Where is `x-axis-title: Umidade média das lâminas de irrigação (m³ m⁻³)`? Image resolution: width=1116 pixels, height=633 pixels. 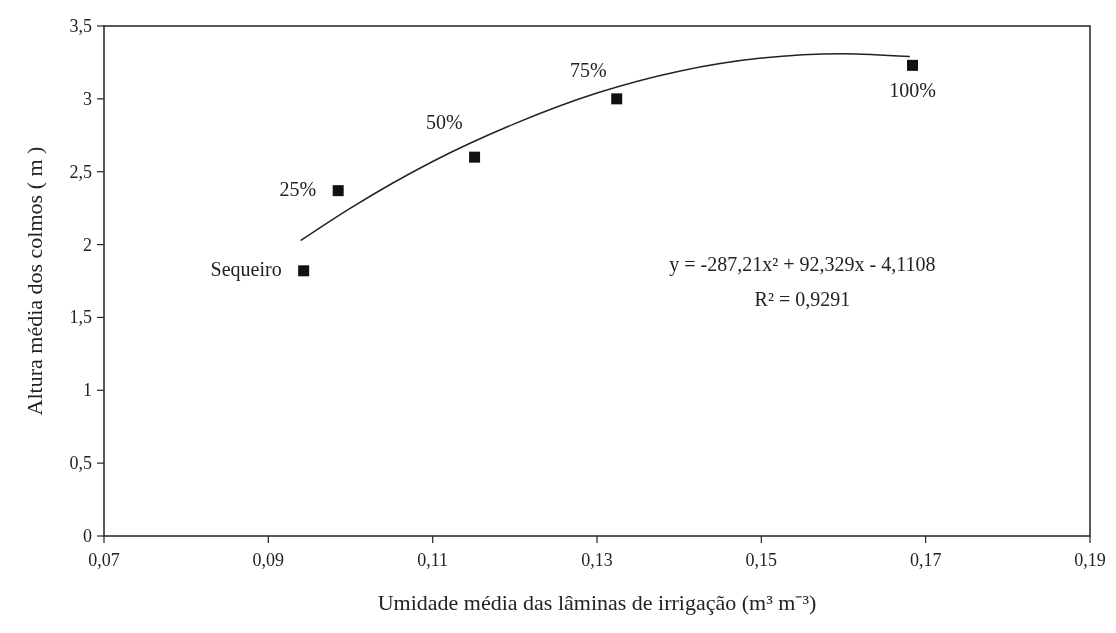 x-axis-title: Umidade média das lâminas de irrigação (m³ m⁻³) is located at coordinates (597, 602).